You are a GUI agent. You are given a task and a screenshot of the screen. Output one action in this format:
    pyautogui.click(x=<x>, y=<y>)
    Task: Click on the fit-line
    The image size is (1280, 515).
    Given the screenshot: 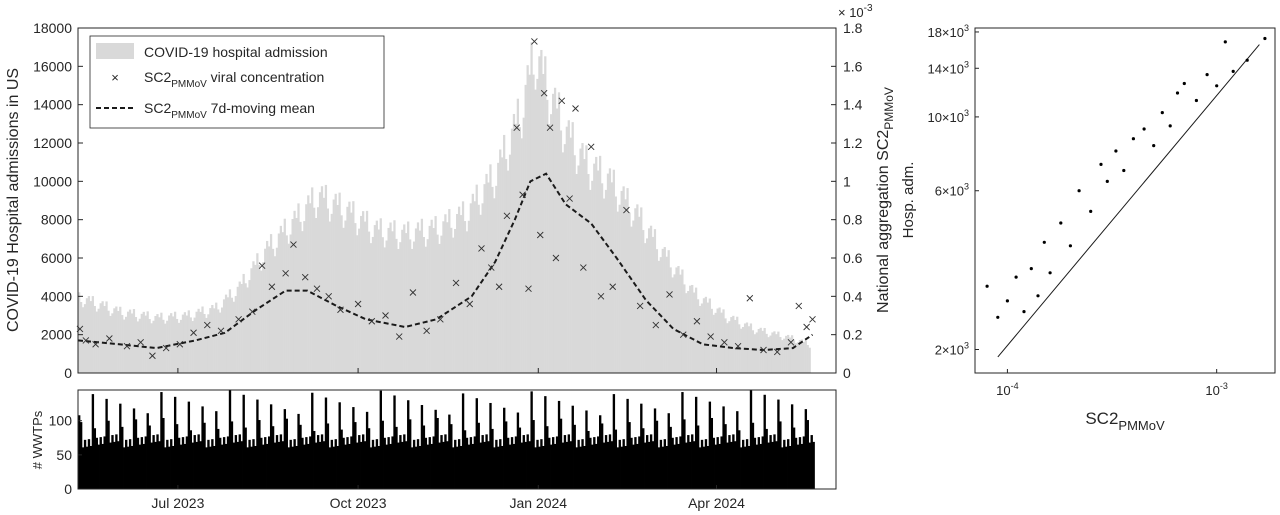 What is the action you would take?
    pyautogui.click(x=1128, y=201)
    